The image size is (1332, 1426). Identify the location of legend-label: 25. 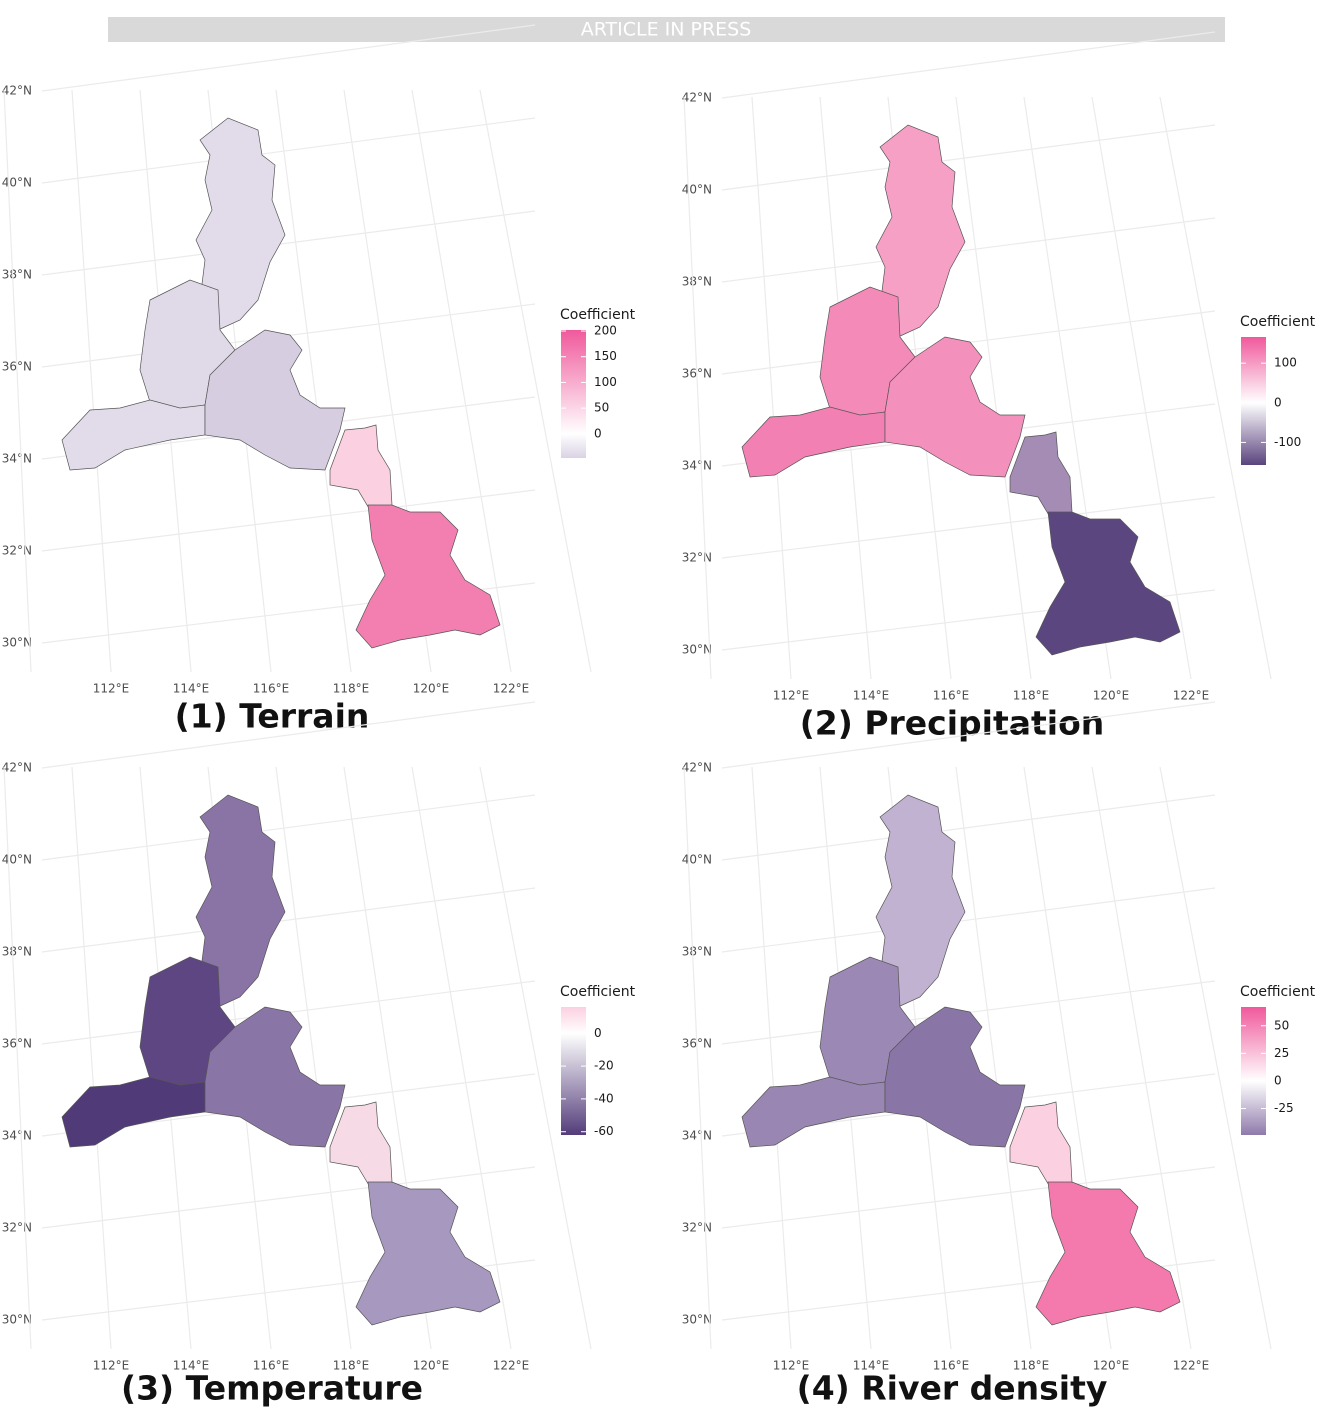
(1281, 1053).